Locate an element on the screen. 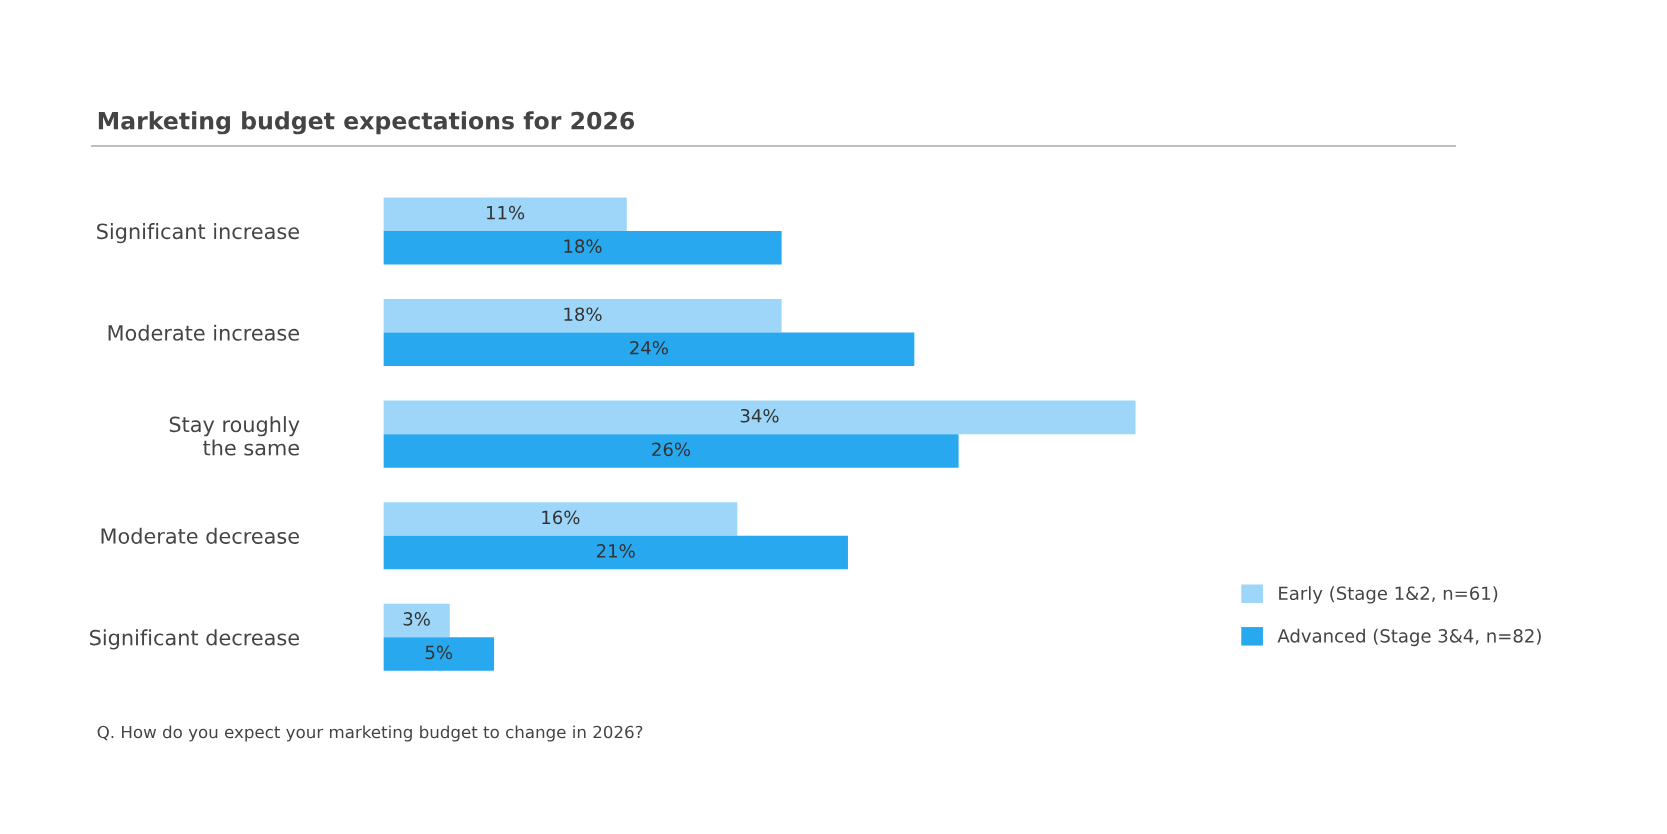  legend-label: Advanced (Stage 3&4, n=82) is located at coordinates (1409, 637).